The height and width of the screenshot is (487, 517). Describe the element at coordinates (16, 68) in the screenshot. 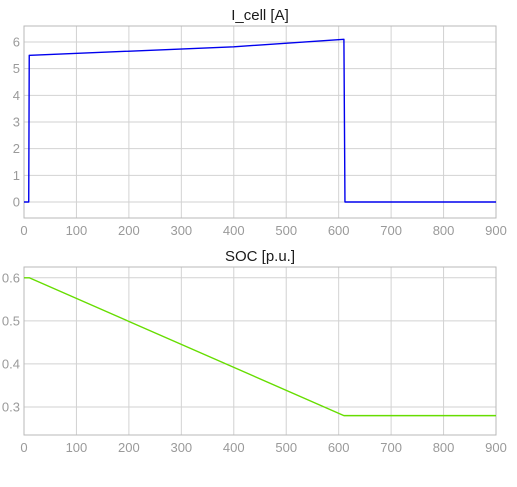

I see `y-tick-label: 5` at that location.